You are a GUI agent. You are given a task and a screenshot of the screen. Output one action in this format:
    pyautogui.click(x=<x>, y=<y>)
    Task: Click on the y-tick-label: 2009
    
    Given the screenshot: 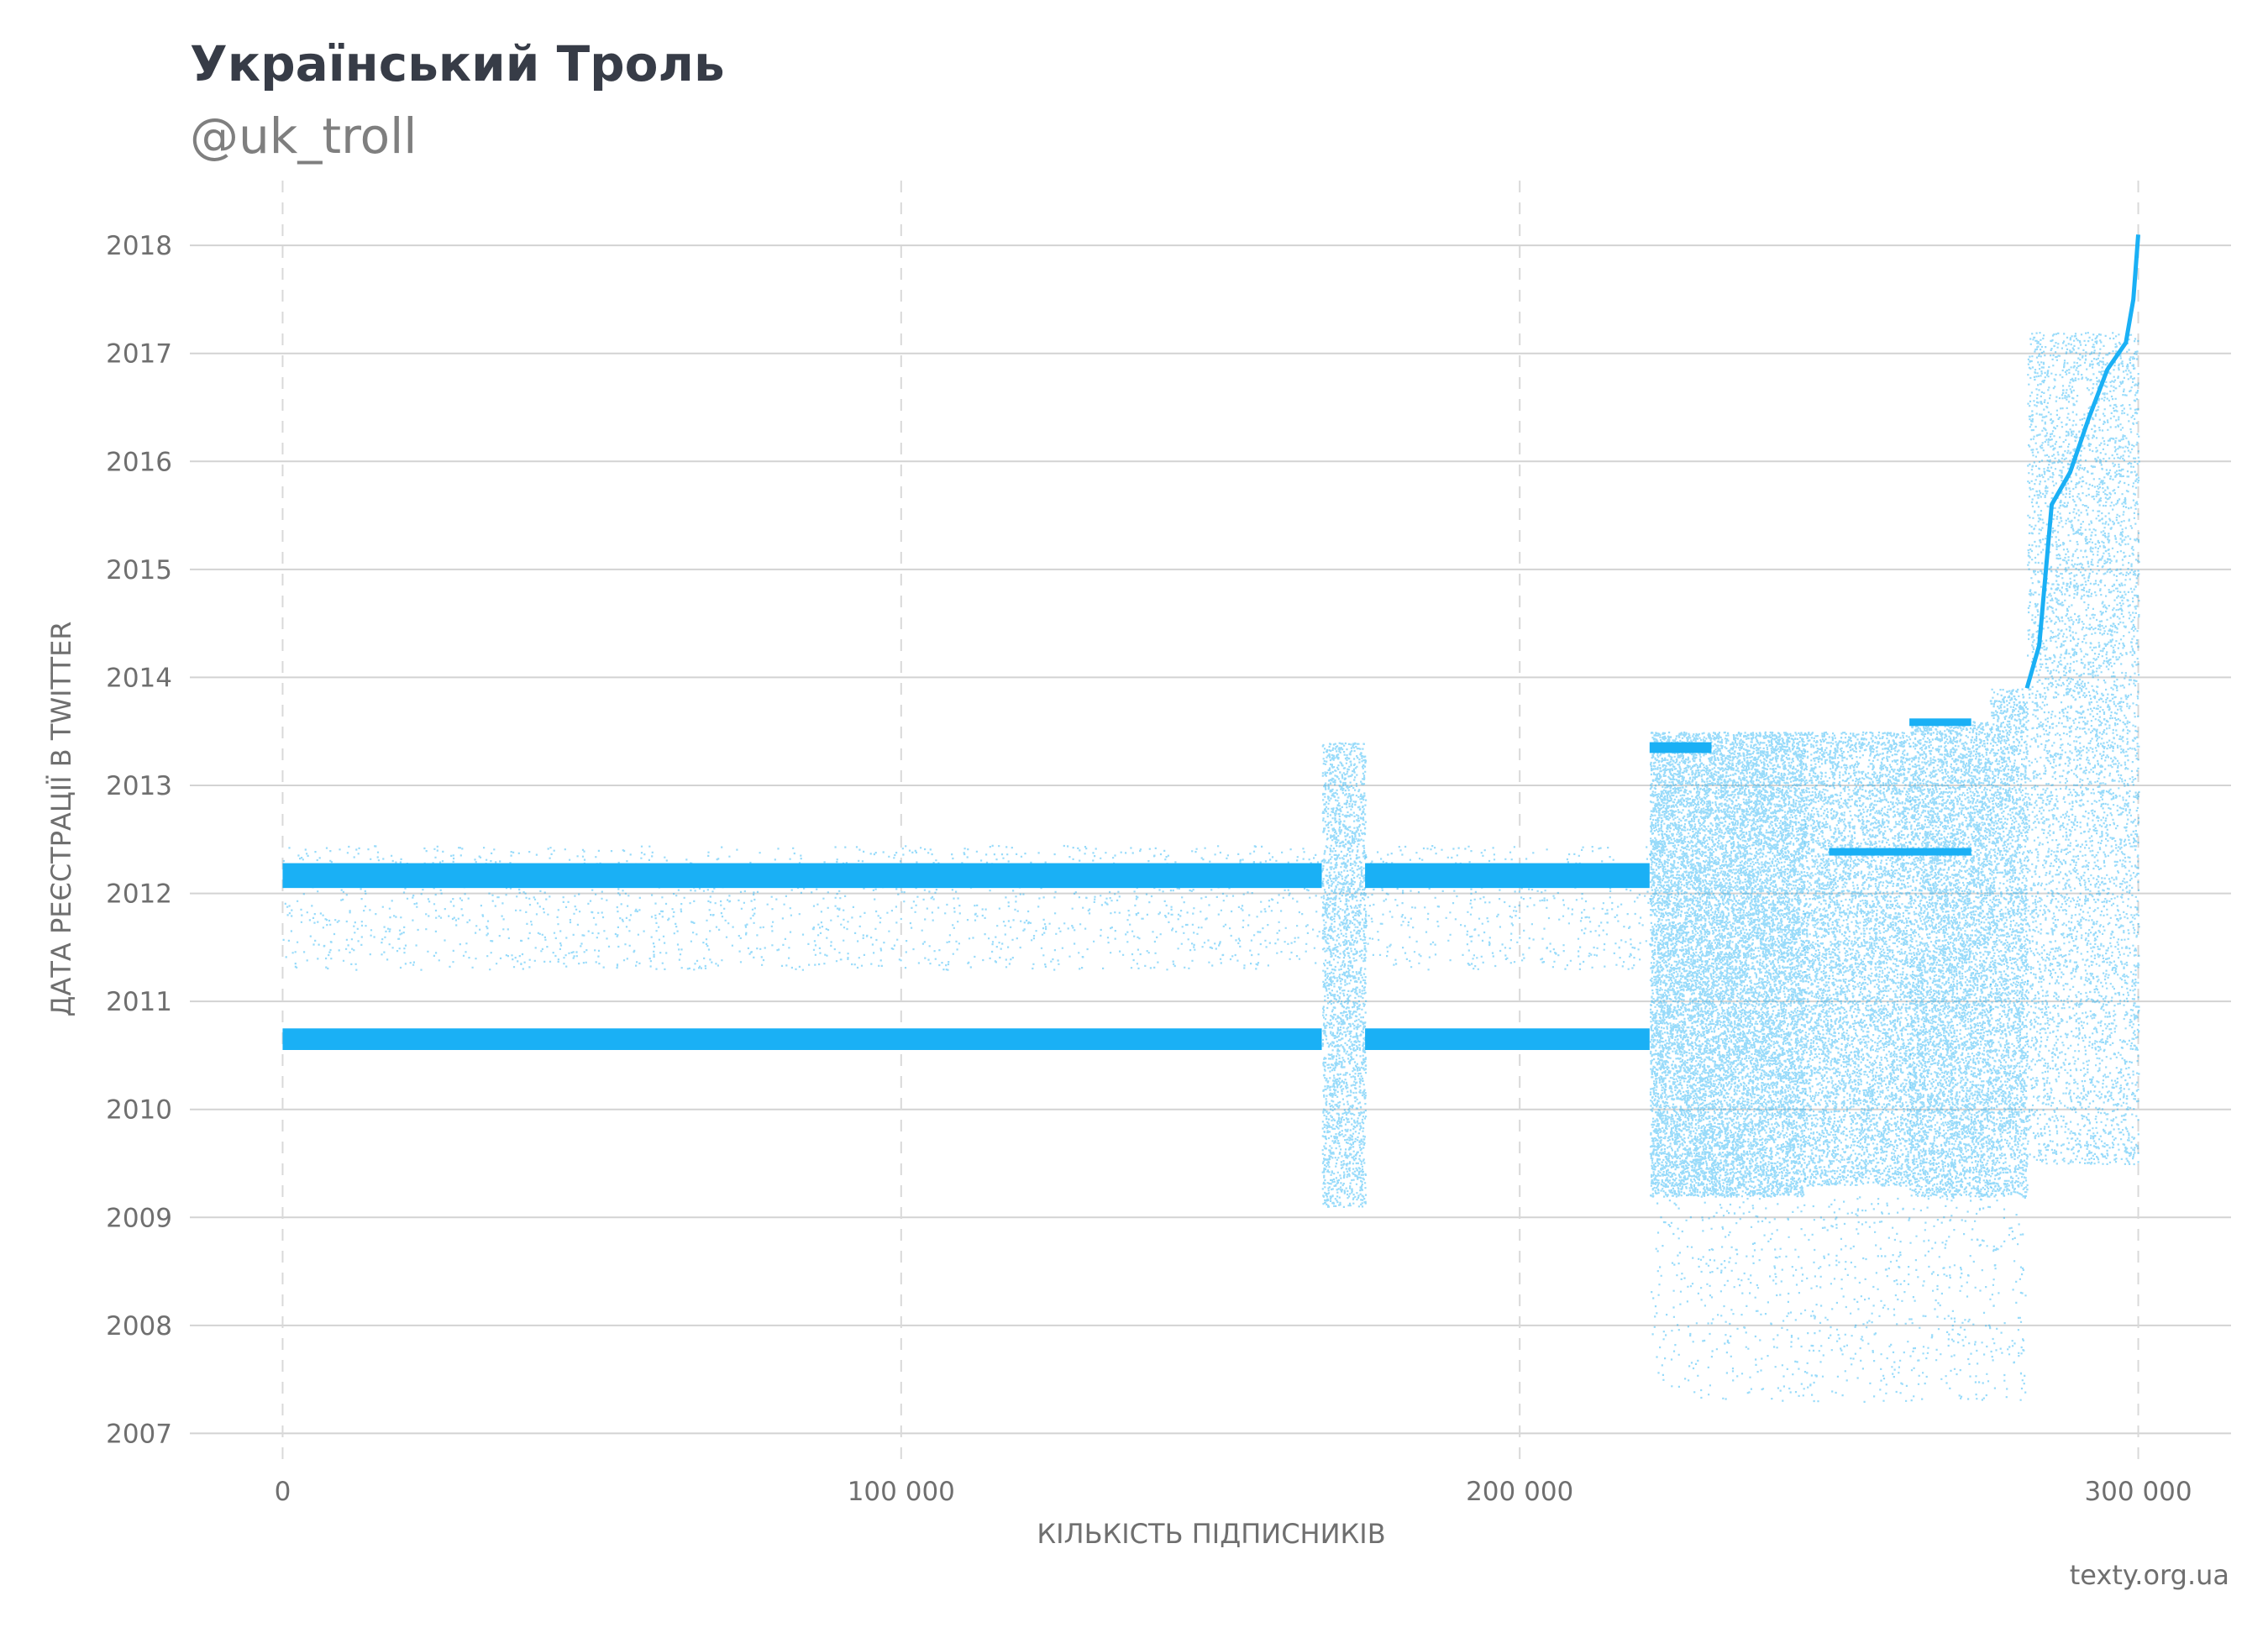 What is the action you would take?
    pyautogui.click(x=139, y=1218)
    